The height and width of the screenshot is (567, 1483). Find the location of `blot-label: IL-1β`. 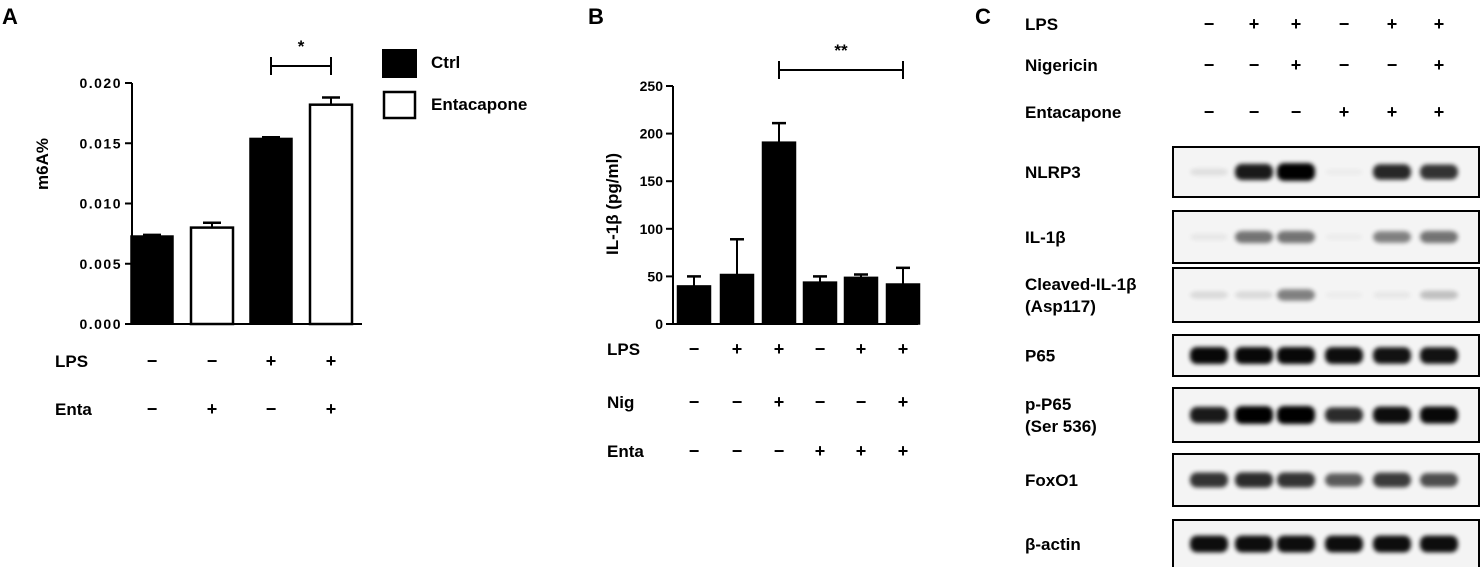

blot-label: IL-1β is located at coordinates (1045, 237).